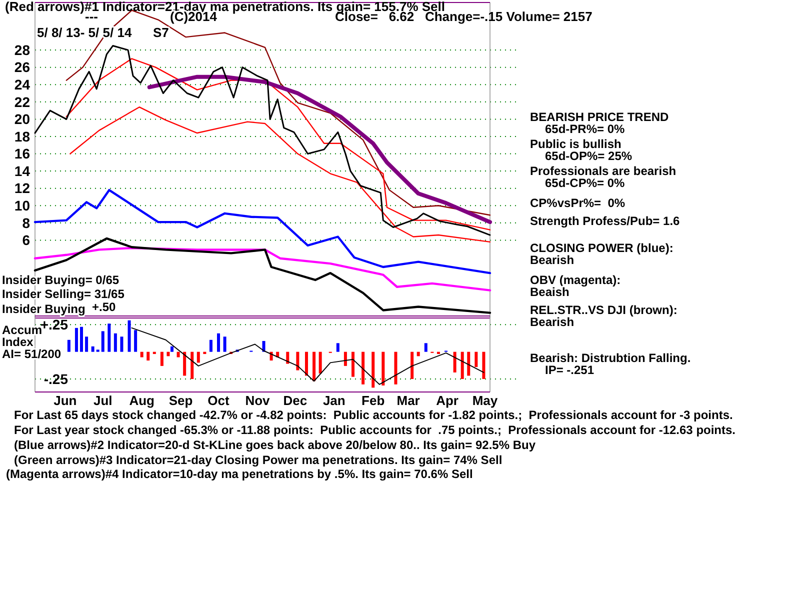  Describe the element at coordinates (603, 171) in the screenshot. I see `text: Professionals are bearish` at that location.